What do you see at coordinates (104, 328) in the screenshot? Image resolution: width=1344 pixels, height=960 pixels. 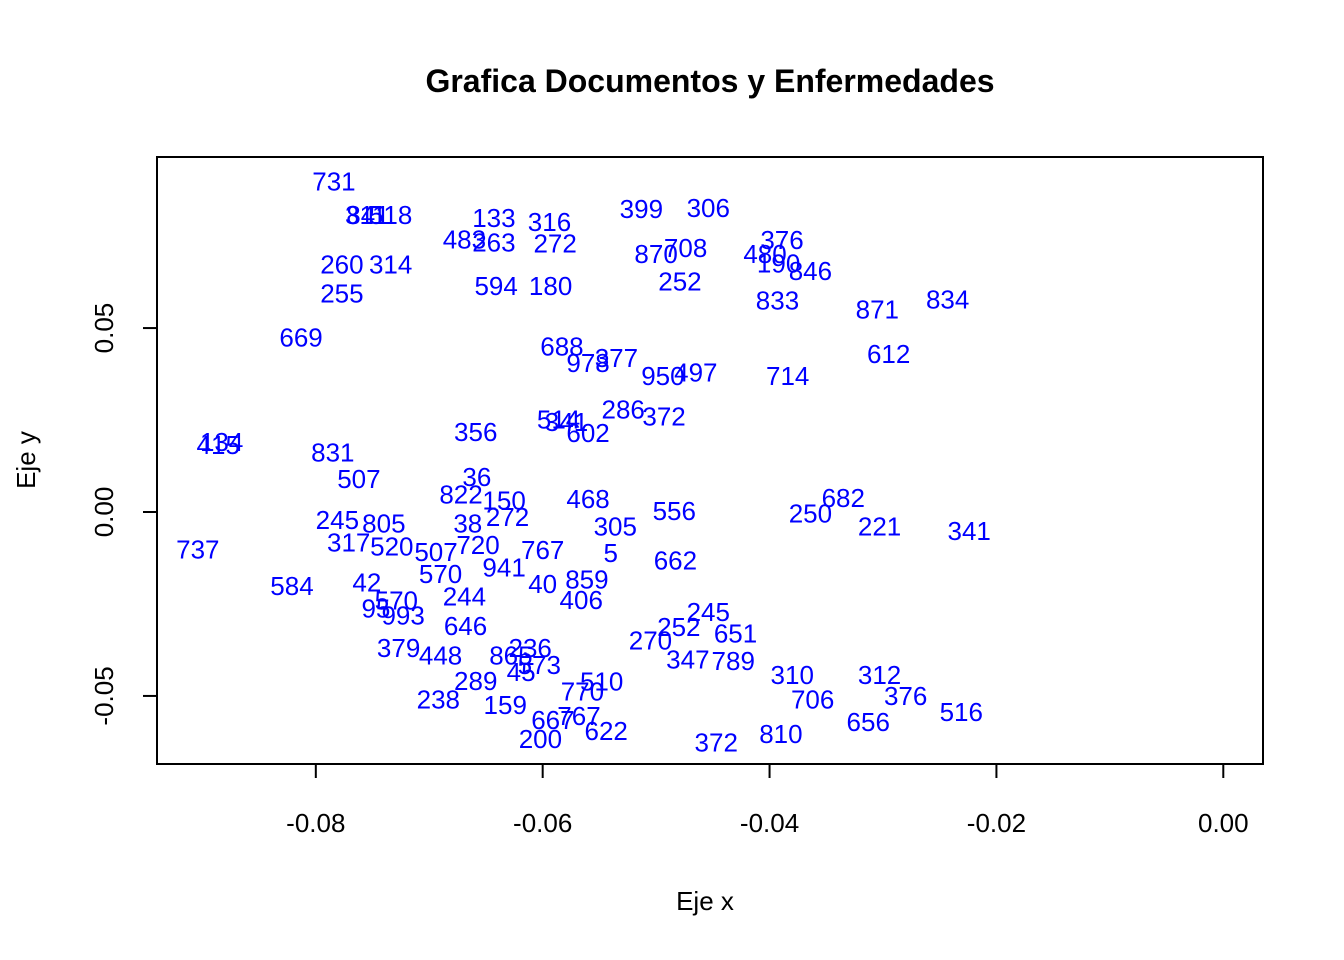 I see `y-tick-label: 0.05` at bounding box center [104, 328].